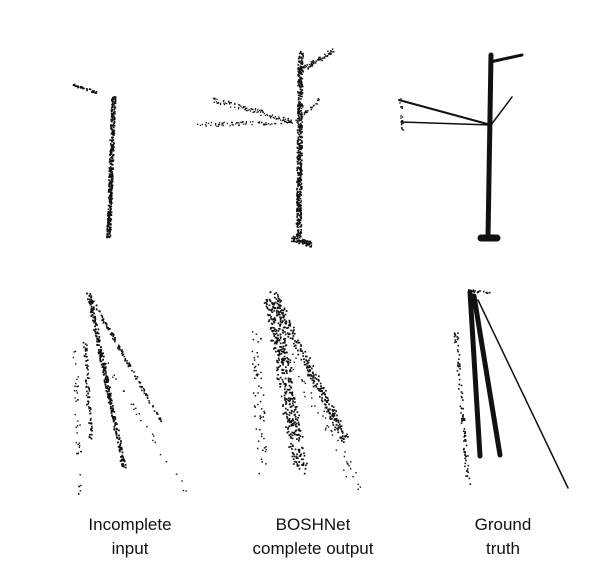 The height and width of the screenshot is (578, 614). What do you see at coordinates (266, 148) in the screenshot?
I see `panel-boshnet-side-view` at bounding box center [266, 148].